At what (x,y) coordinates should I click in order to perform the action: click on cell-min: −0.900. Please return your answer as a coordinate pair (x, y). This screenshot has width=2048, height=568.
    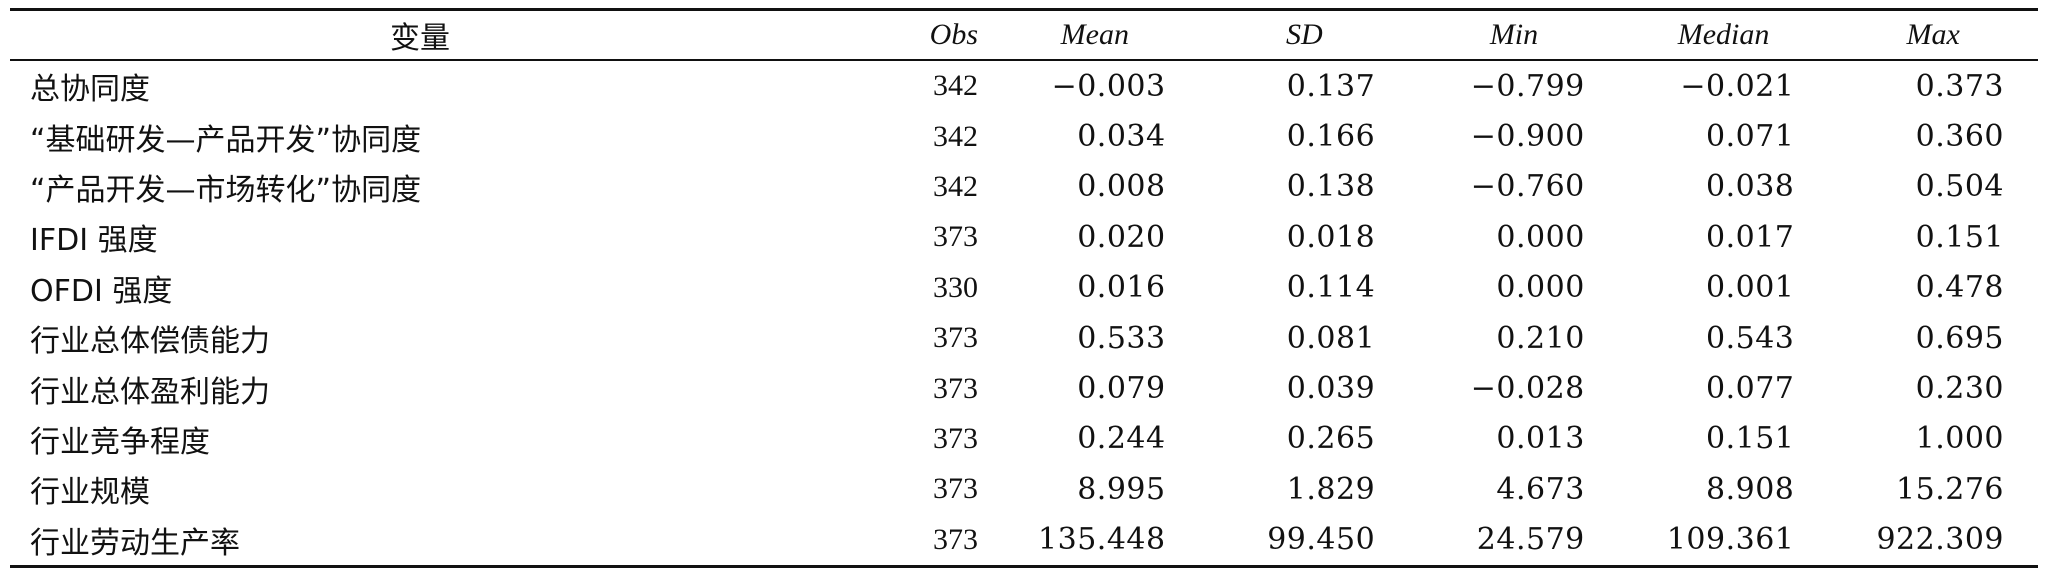
    Looking at the image, I should click on (1527, 137).